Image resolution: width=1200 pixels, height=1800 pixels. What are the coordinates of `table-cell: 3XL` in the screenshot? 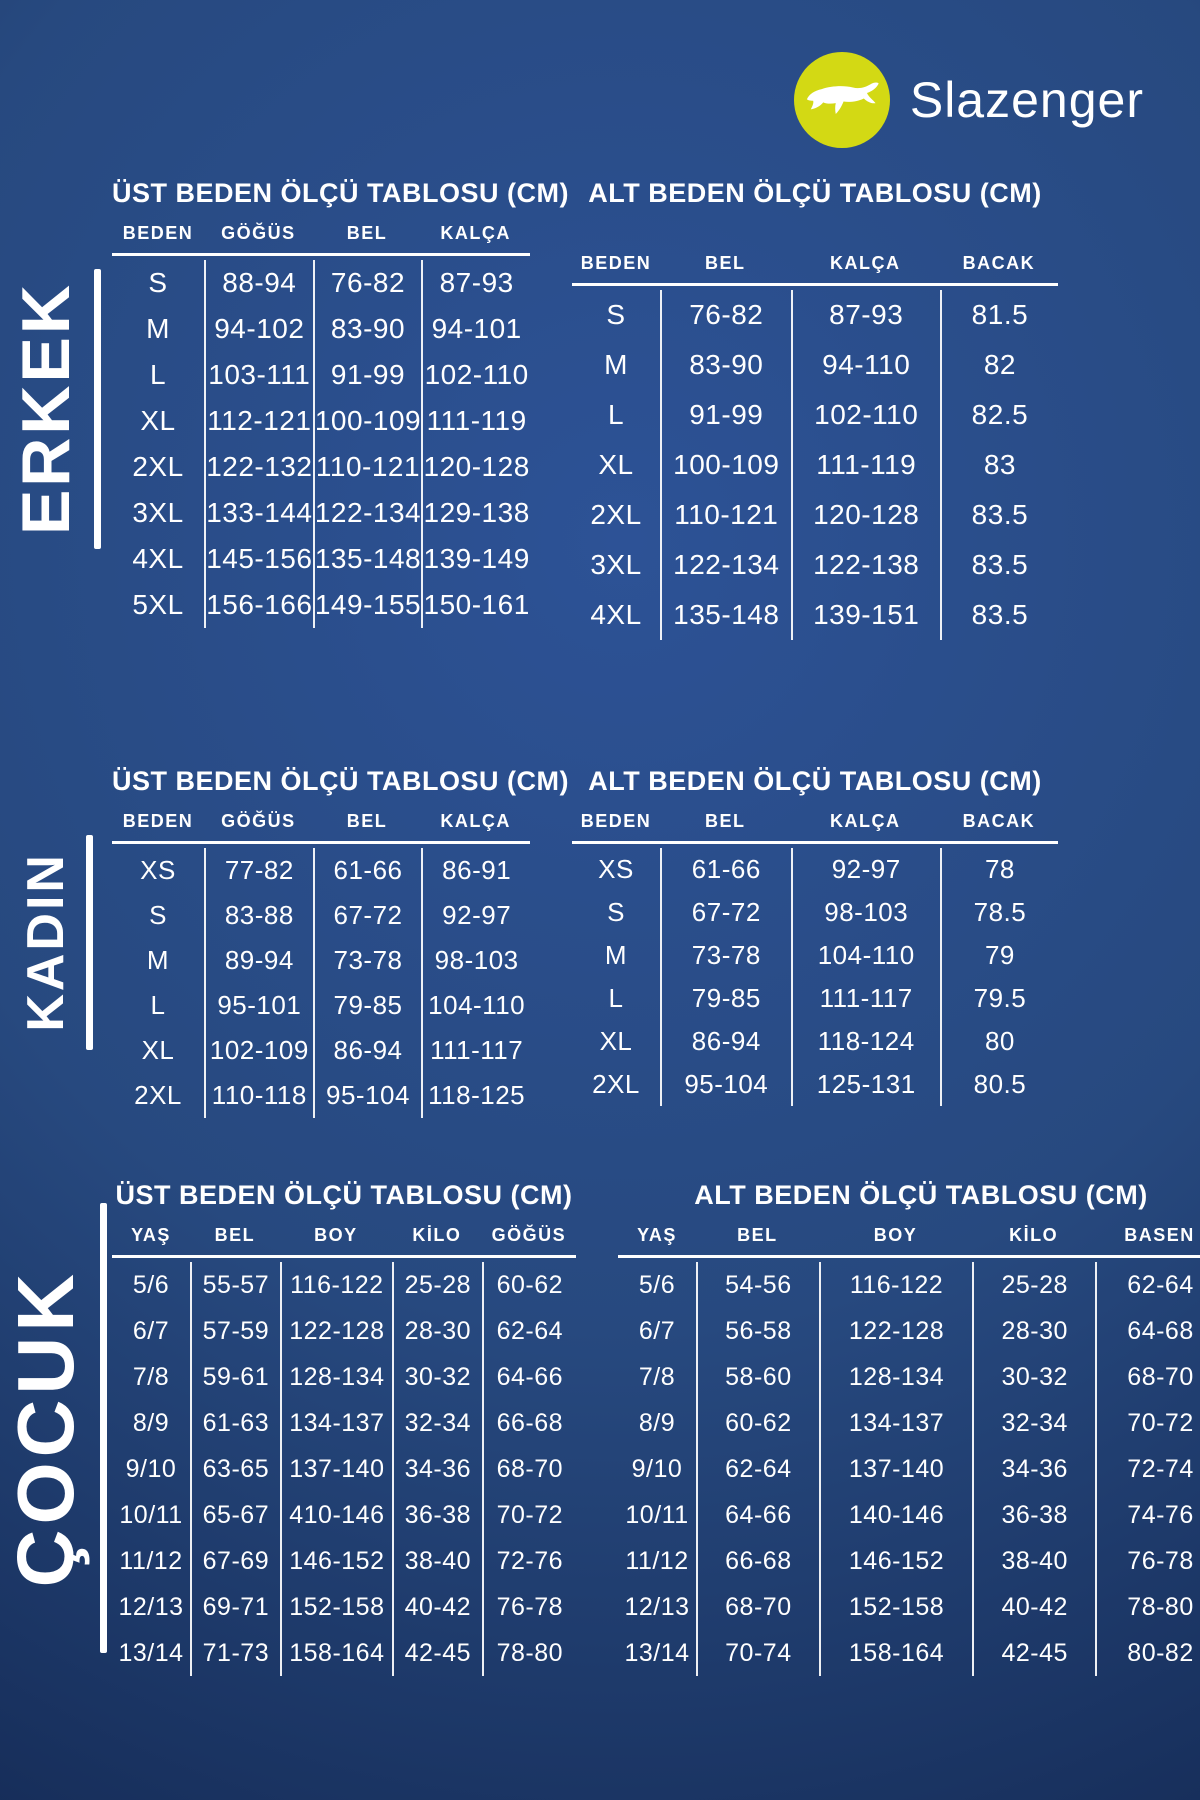 It's located at (158, 512).